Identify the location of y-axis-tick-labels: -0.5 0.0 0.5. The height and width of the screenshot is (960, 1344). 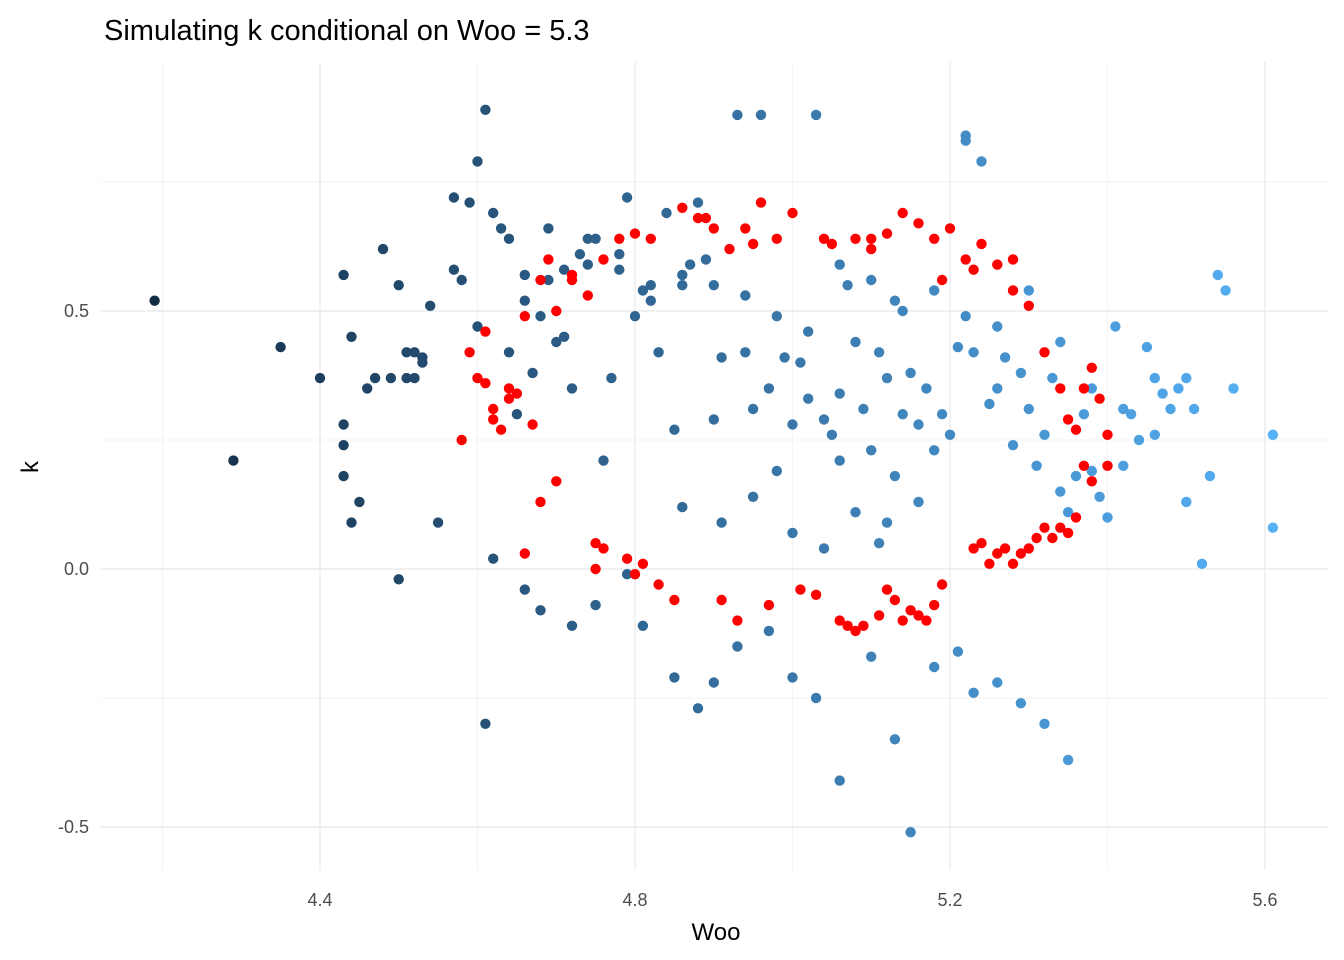
(73, 569).